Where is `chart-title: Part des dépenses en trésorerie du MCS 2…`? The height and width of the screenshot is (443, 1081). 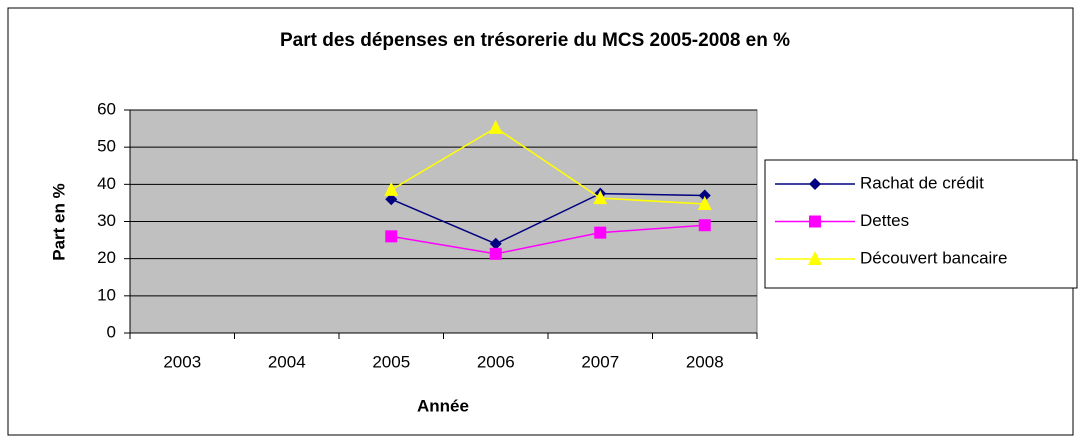
chart-title: Part des dépenses en trésorerie du MCS 2… is located at coordinates (535, 40).